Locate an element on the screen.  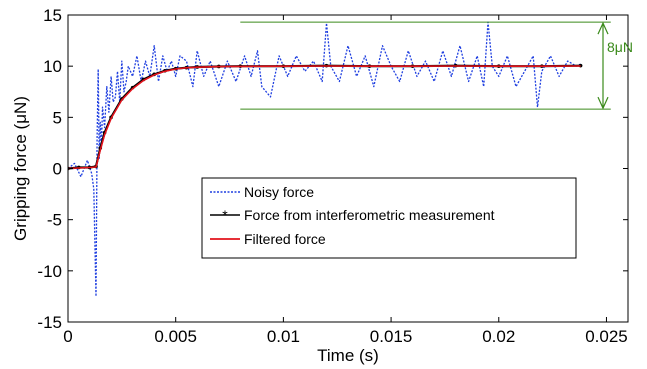
legend-marker: * is located at coordinates (225, 215).